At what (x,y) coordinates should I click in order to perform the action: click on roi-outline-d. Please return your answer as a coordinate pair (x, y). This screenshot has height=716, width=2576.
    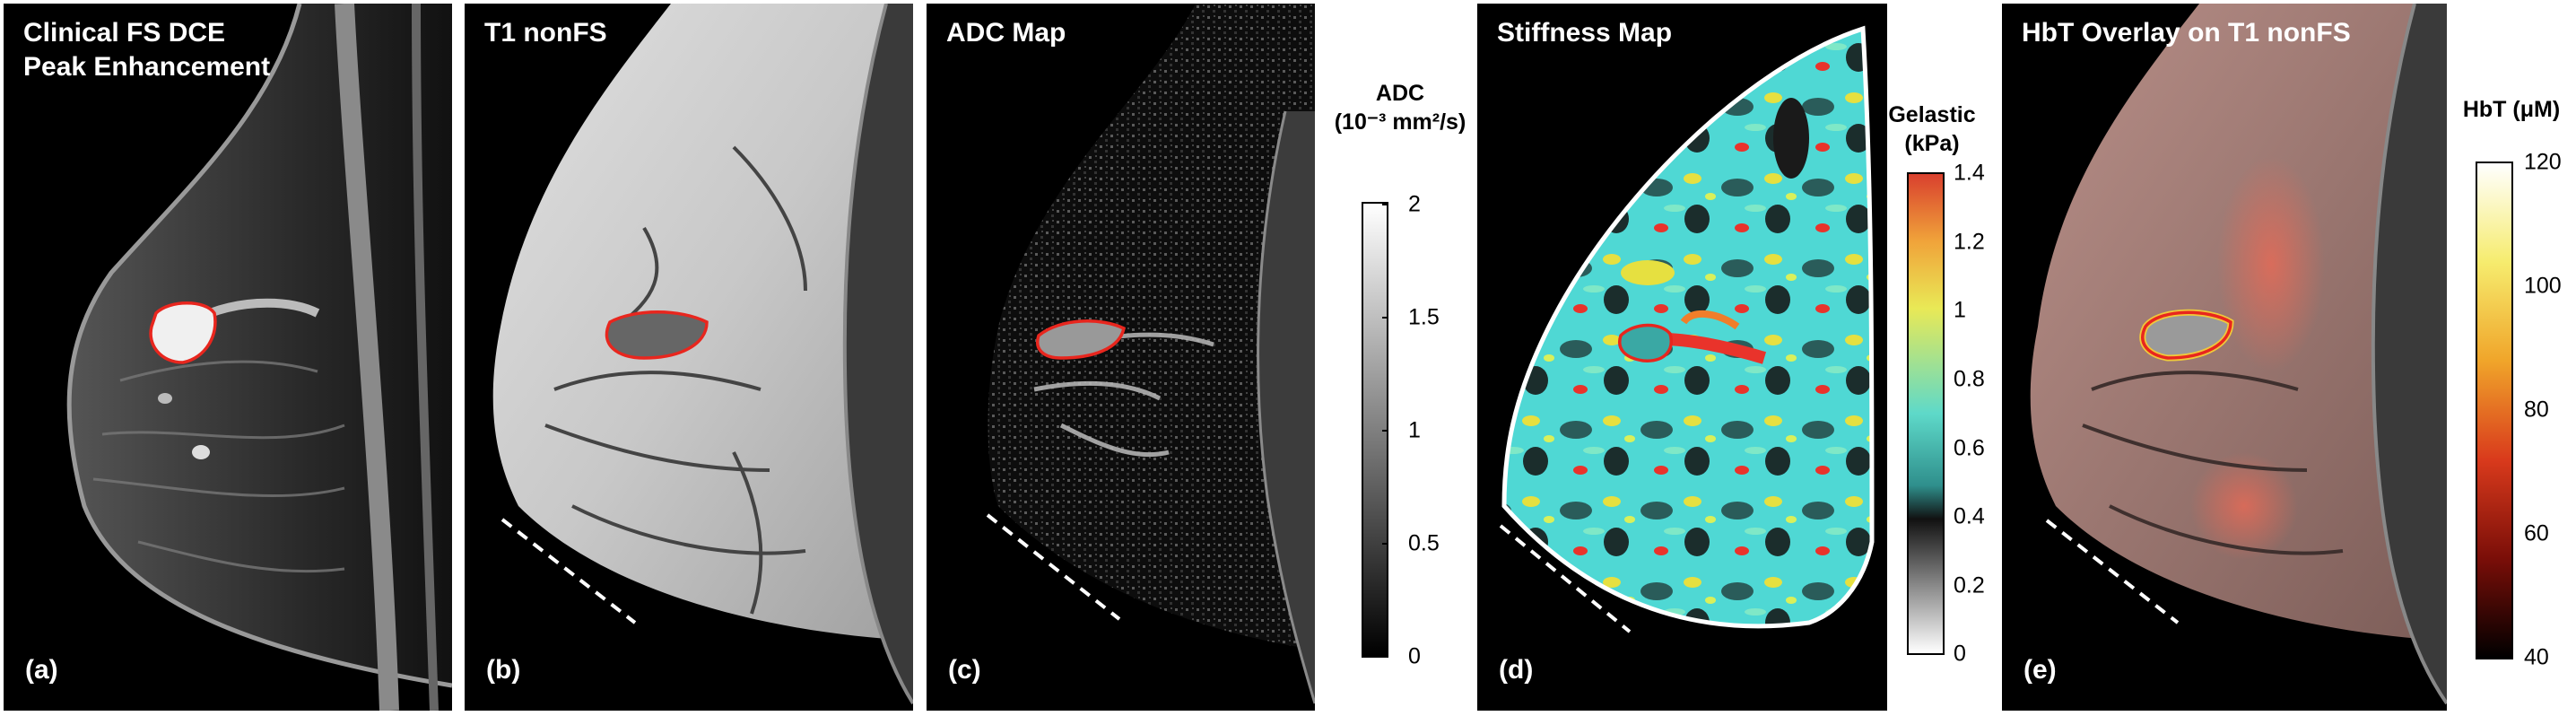
    Looking at the image, I should click on (1645, 342).